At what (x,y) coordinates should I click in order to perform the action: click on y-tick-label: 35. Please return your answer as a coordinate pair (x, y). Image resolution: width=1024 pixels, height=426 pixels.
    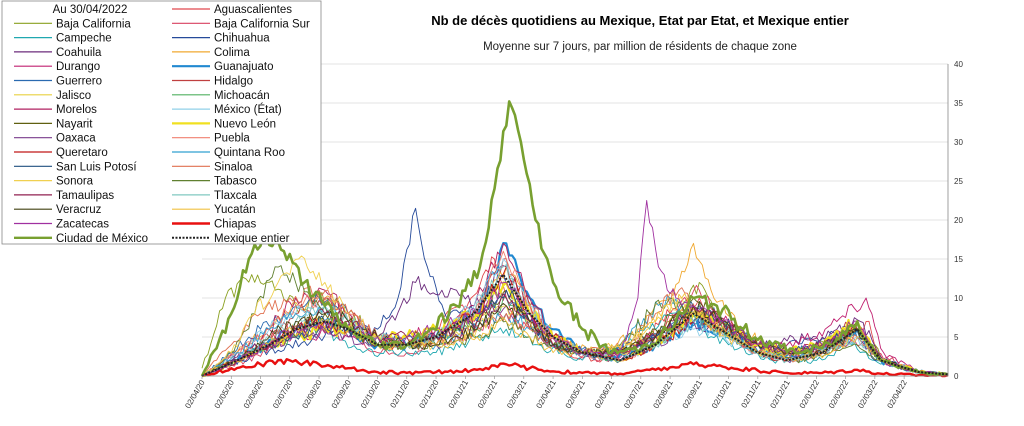
    Looking at the image, I should click on (958, 103).